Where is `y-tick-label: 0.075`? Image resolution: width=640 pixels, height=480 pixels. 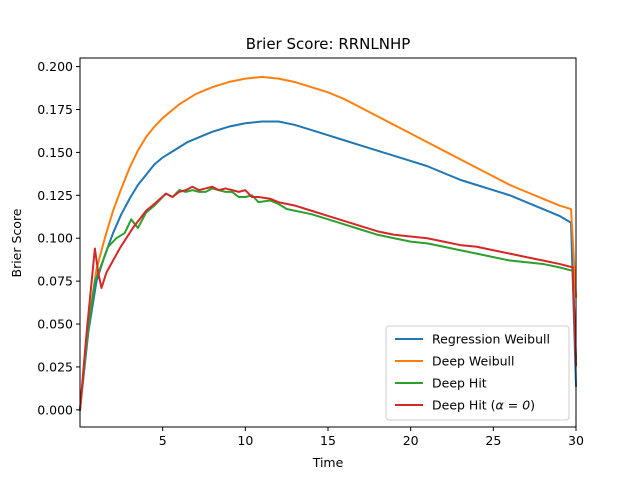
y-tick-label: 0.075 is located at coordinates (55, 281).